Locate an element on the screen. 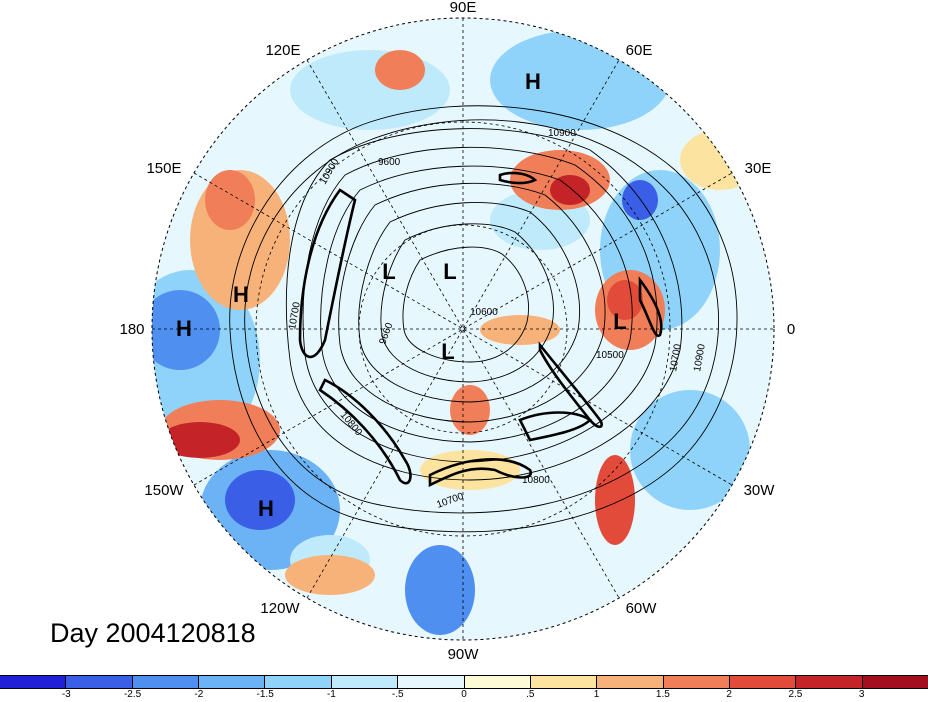  lon-label-60w: 60W is located at coordinates (642, 608).